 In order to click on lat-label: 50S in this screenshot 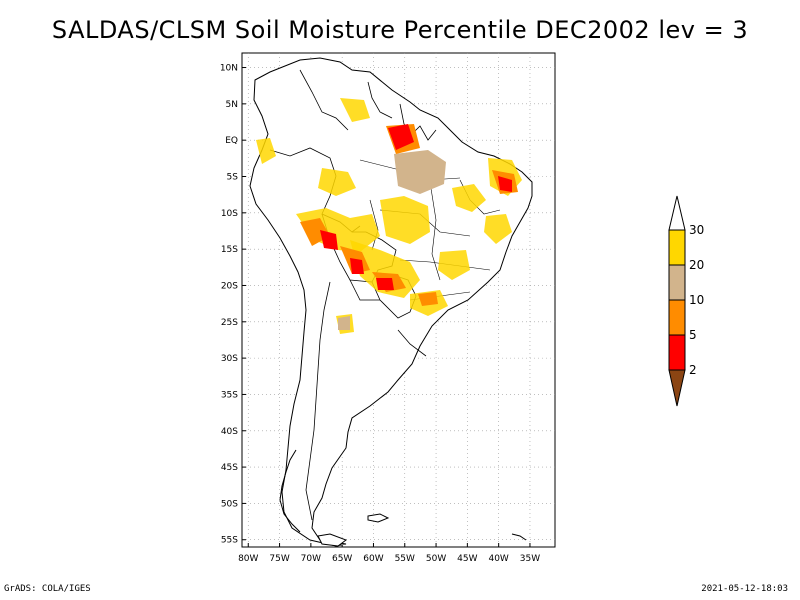, I will do `click(229, 504)`.